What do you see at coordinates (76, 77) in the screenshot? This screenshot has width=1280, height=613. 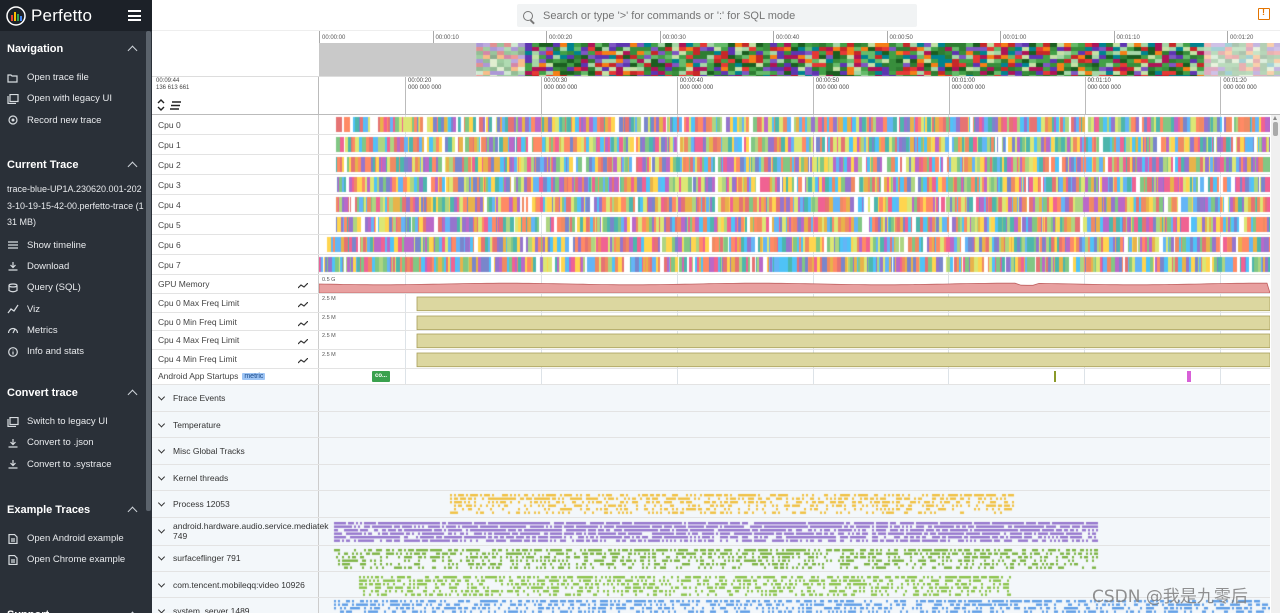 I see `sidebar-item-open-trace-file: Open trace file` at bounding box center [76, 77].